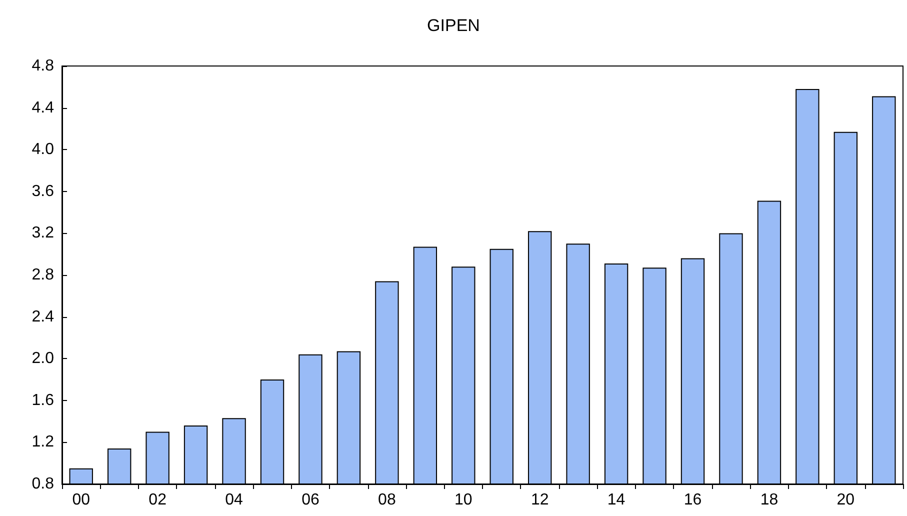 The width and height of the screenshot is (907, 516). What do you see at coordinates (693, 500) in the screenshot?
I see `x-tick-label: 16` at bounding box center [693, 500].